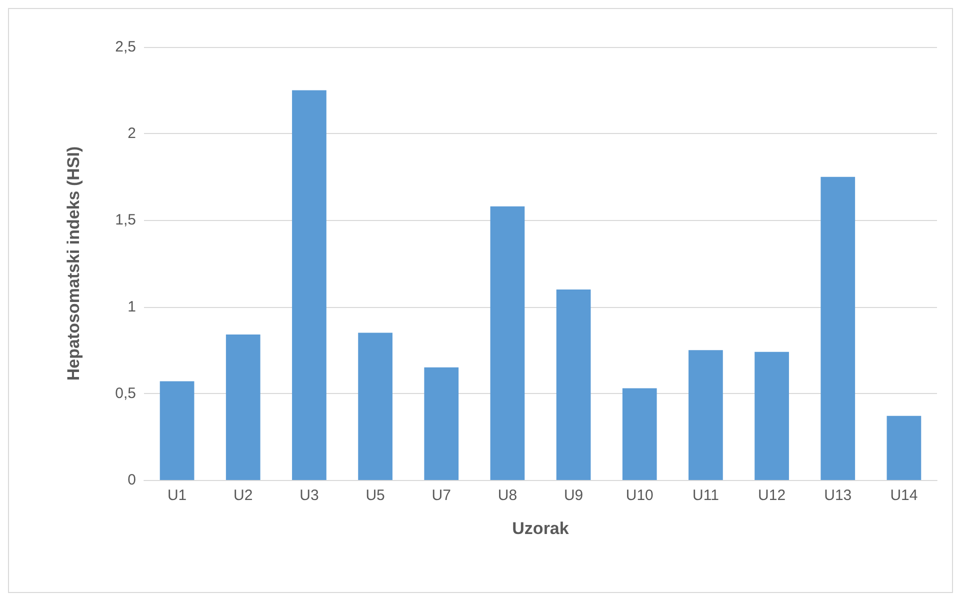 The height and width of the screenshot is (601, 961). Describe the element at coordinates (132, 480) in the screenshot. I see `y-tick-label: 0` at that location.